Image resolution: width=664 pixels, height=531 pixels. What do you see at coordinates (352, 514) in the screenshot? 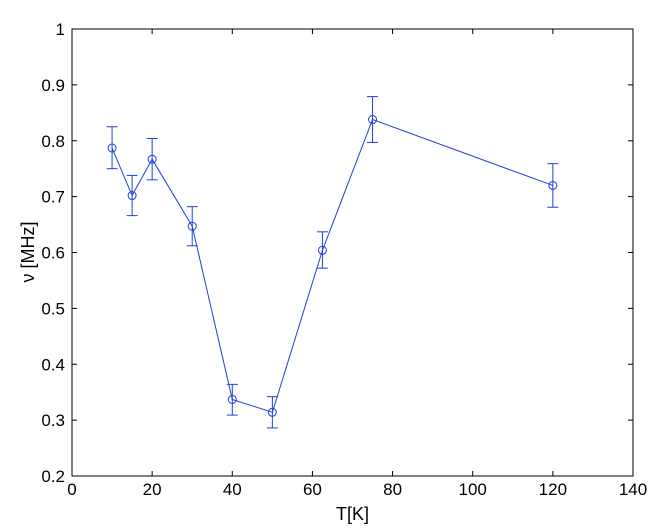
I see `x-axis-title: T[K]` at bounding box center [352, 514].